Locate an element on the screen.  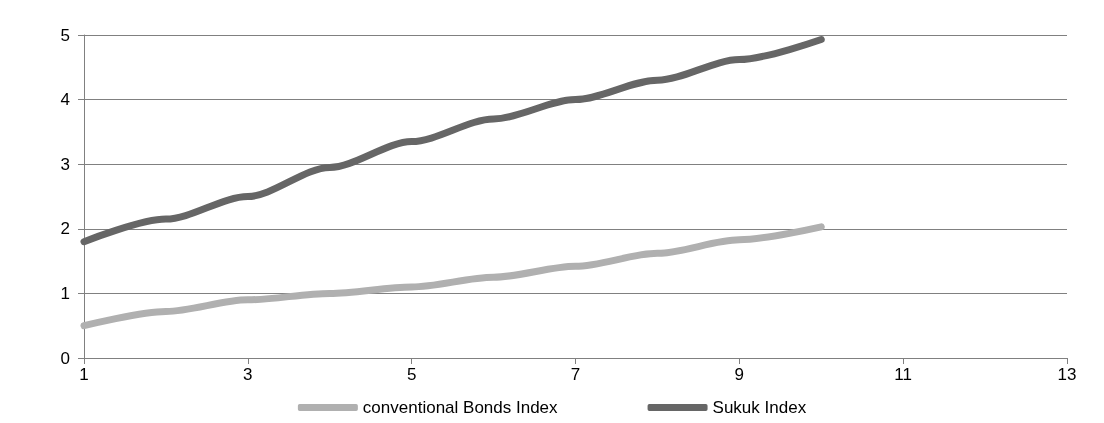
x-tick-label: 9 is located at coordinates (739, 374).